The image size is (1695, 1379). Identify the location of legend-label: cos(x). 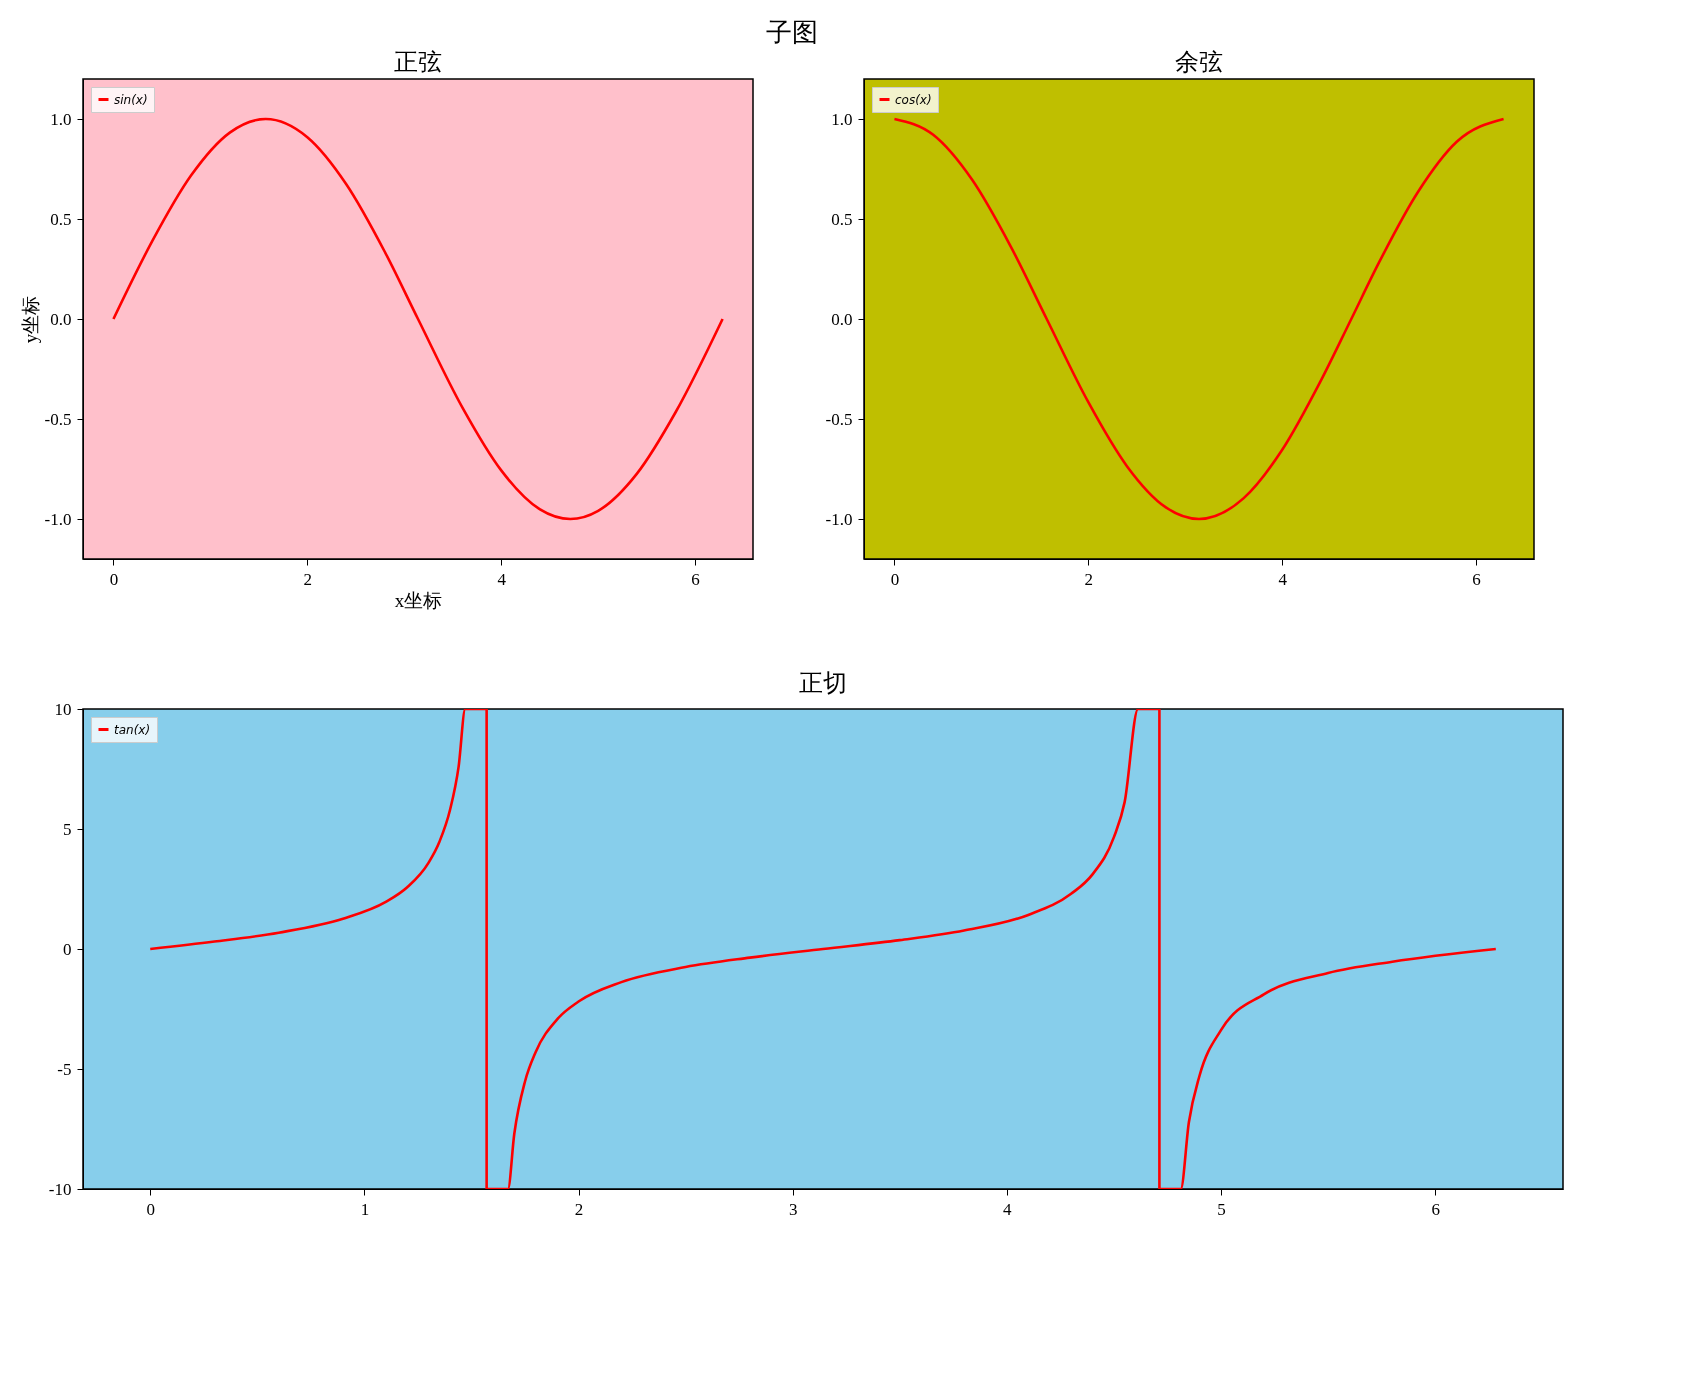
(913, 99).